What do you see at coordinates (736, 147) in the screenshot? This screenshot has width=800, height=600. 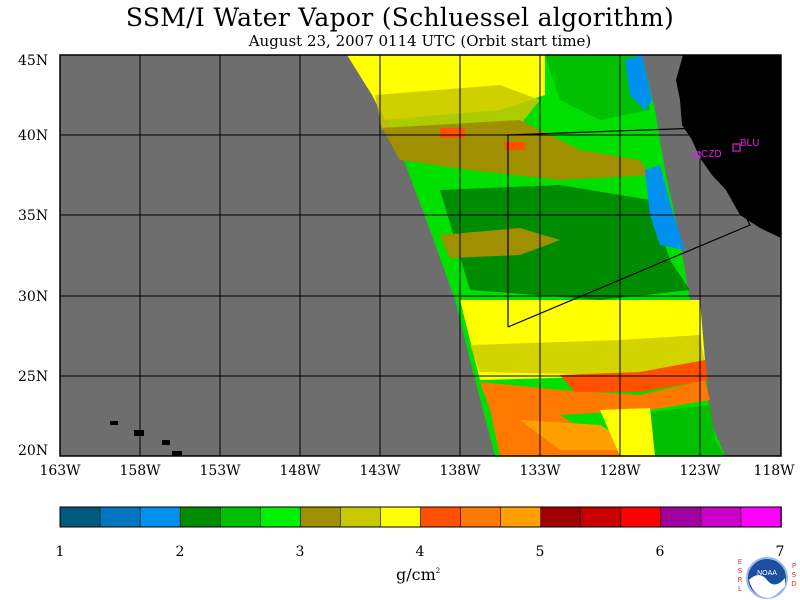 I see `station-marker-blu` at bounding box center [736, 147].